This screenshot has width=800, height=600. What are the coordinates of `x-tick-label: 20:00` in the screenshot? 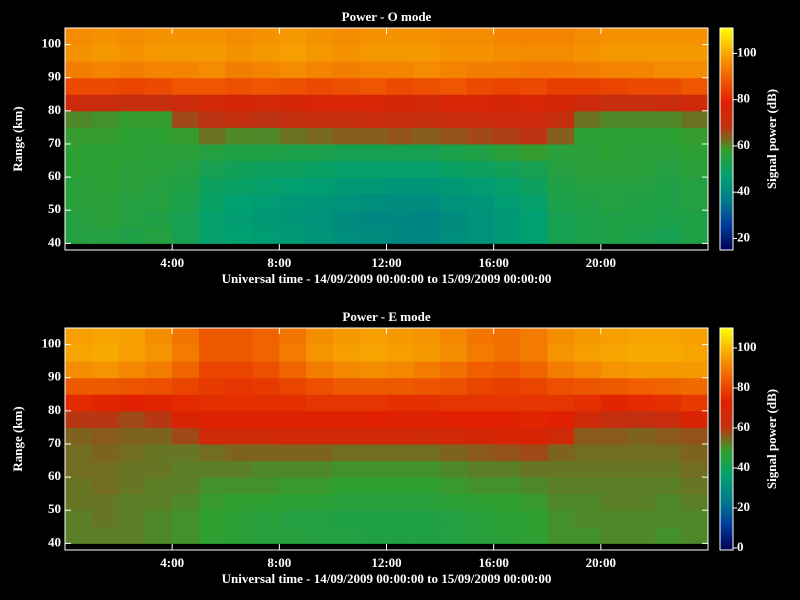 It's located at (601, 262).